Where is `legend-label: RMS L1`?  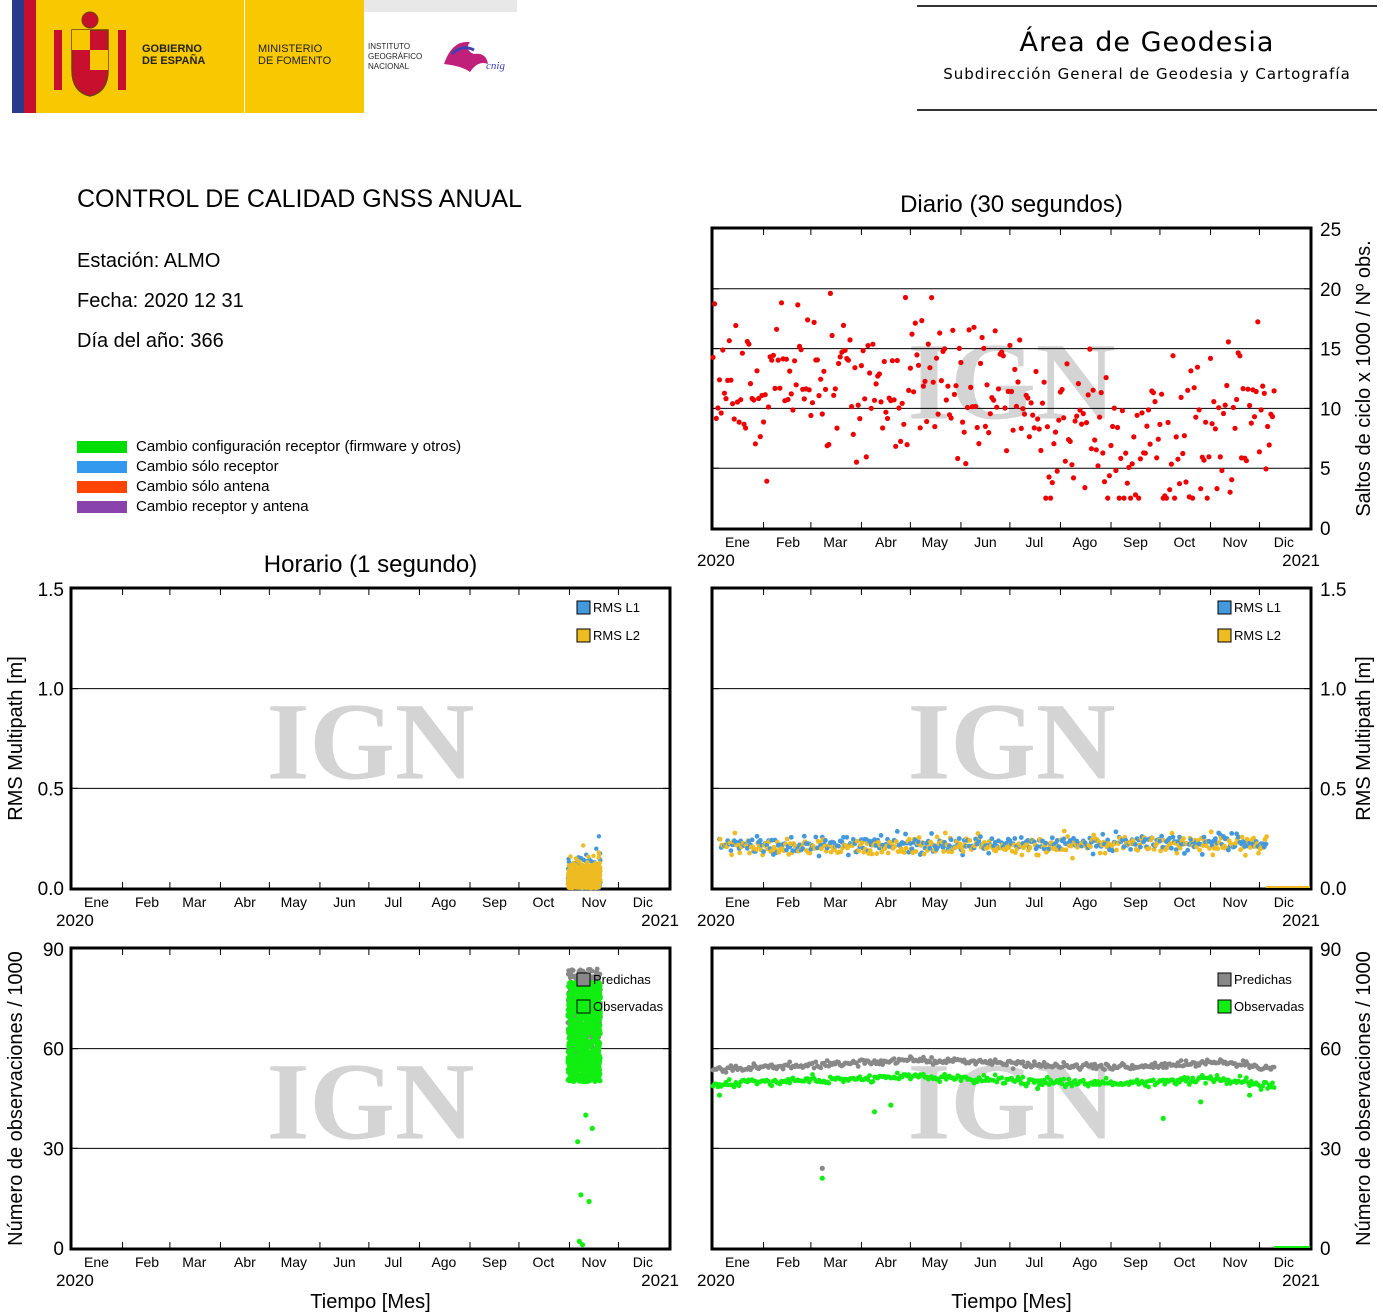
legend-label: RMS L1 is located at coordinates (616, 607).